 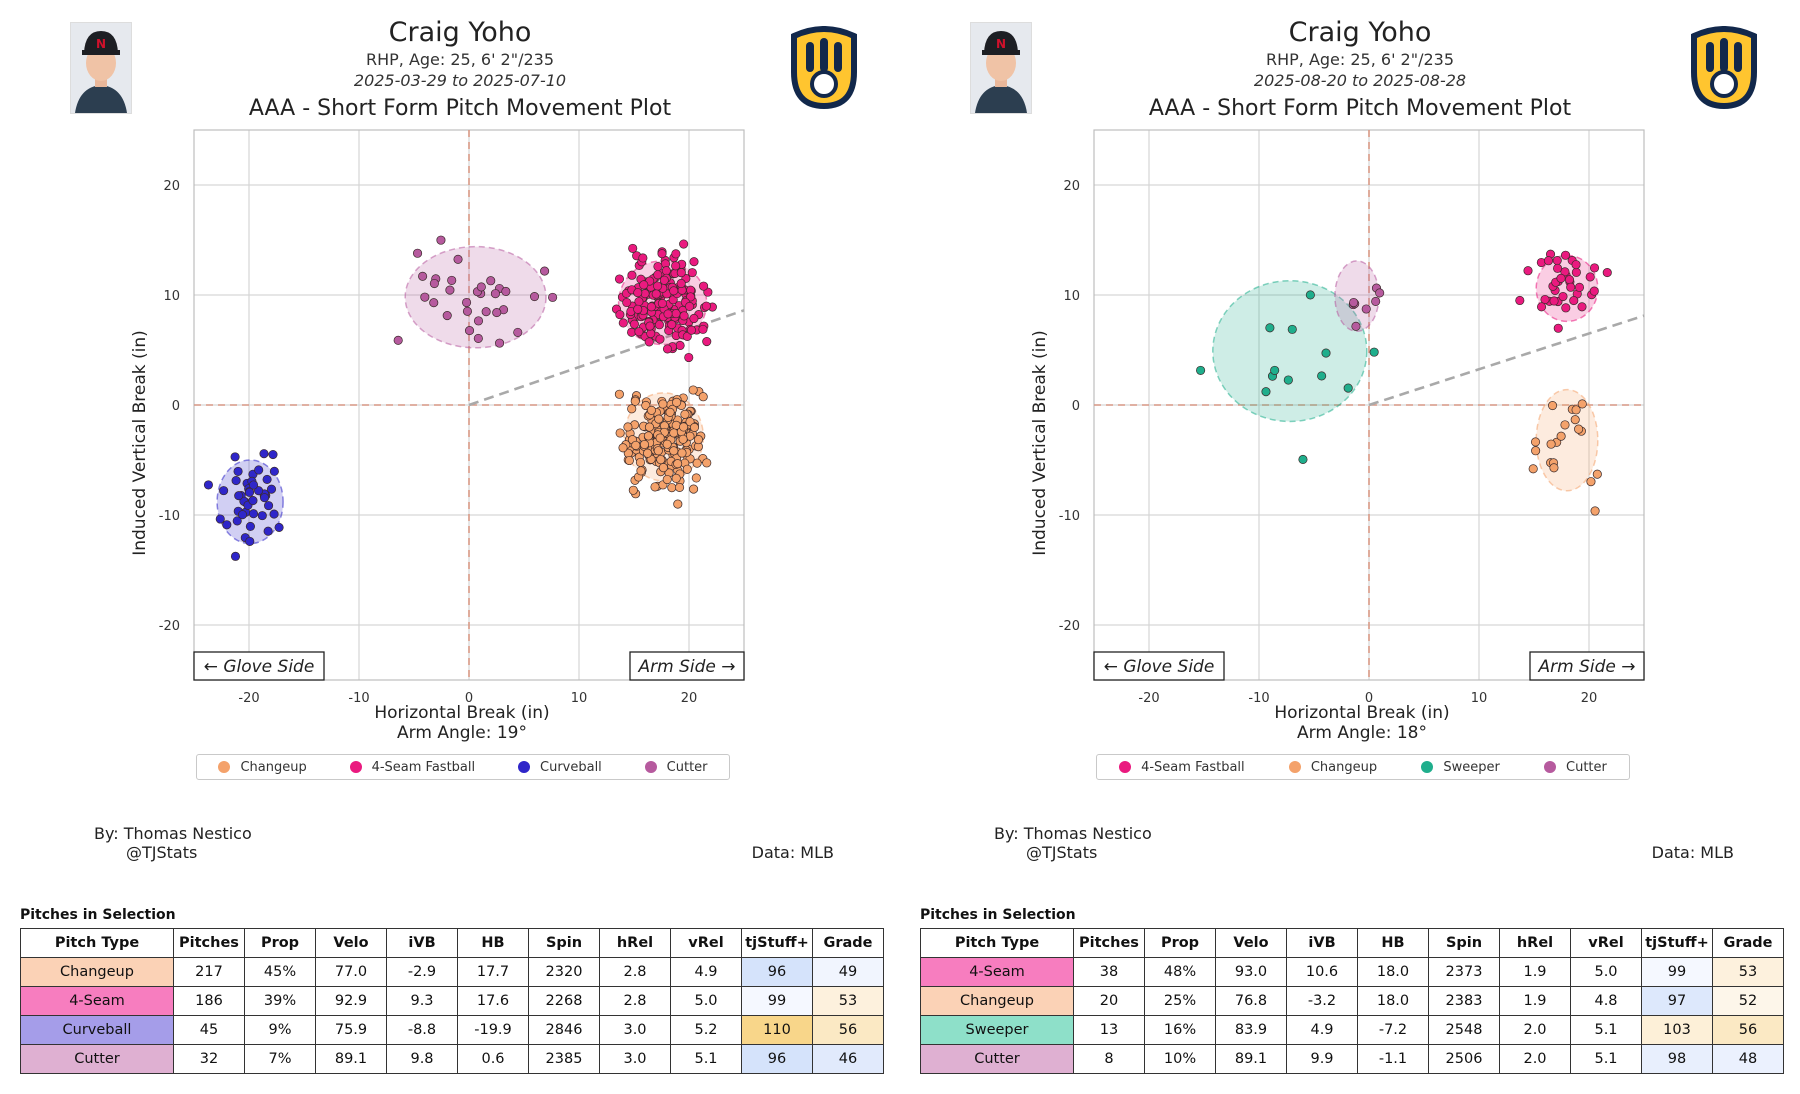 What do you see at coordinates (1322, 1030) in the screenshot?
I see `table-cell: 4.9` at bounding box center [1322, 1030].